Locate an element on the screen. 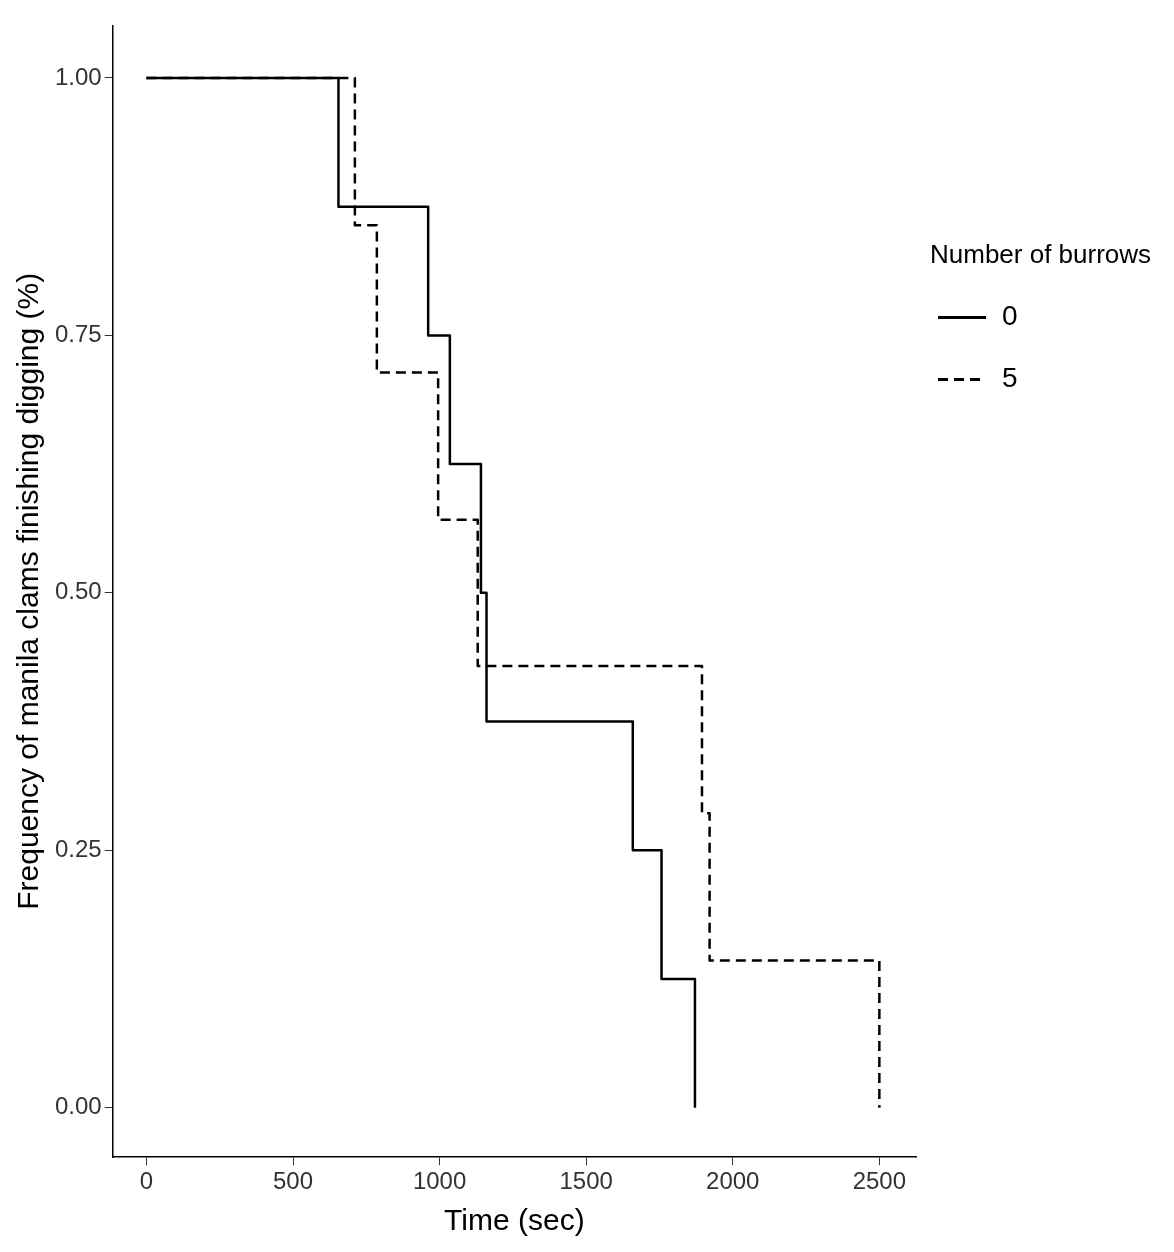  legend-title: Number of burrows is located at coordinates (1041, 253).